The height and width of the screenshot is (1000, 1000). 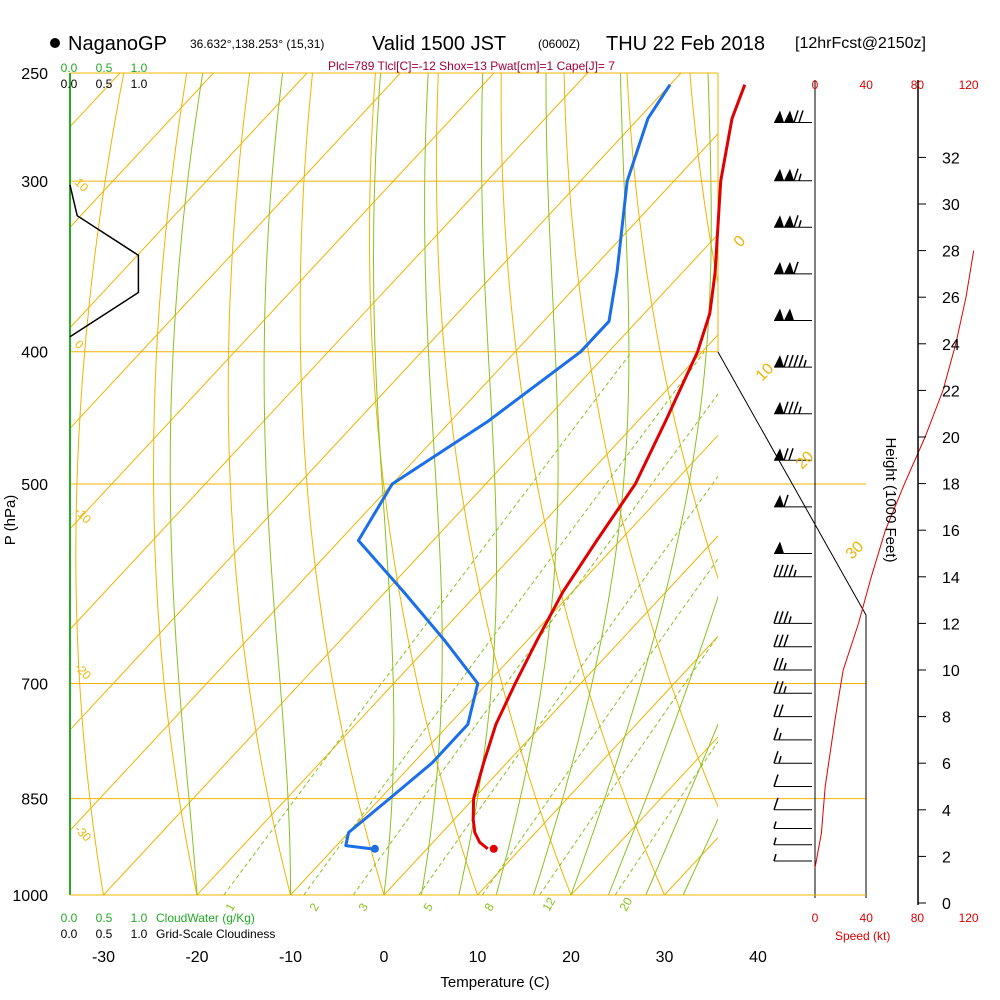 I want to click on temperature-tick-label: -10, so click(x=290, y=957).